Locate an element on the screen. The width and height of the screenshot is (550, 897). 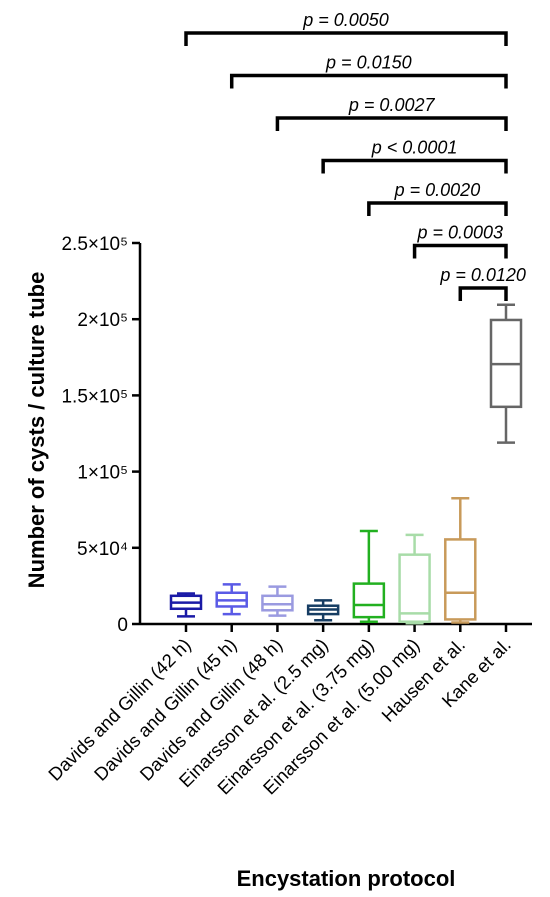
significance-bracket: p = 0.0150 is located at coordinates (368, 71).